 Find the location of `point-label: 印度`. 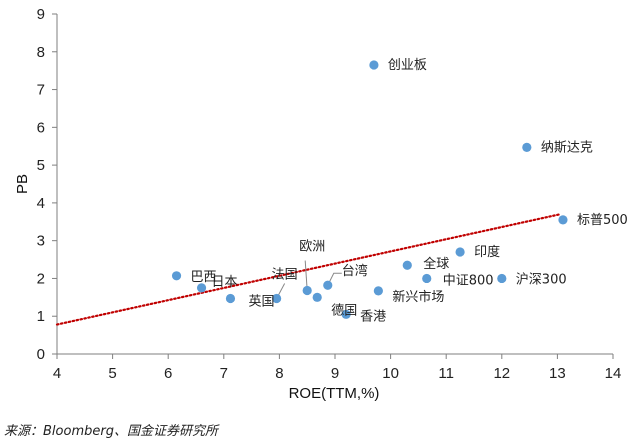

point-label: 印度 is located at coordinates (487, 252).